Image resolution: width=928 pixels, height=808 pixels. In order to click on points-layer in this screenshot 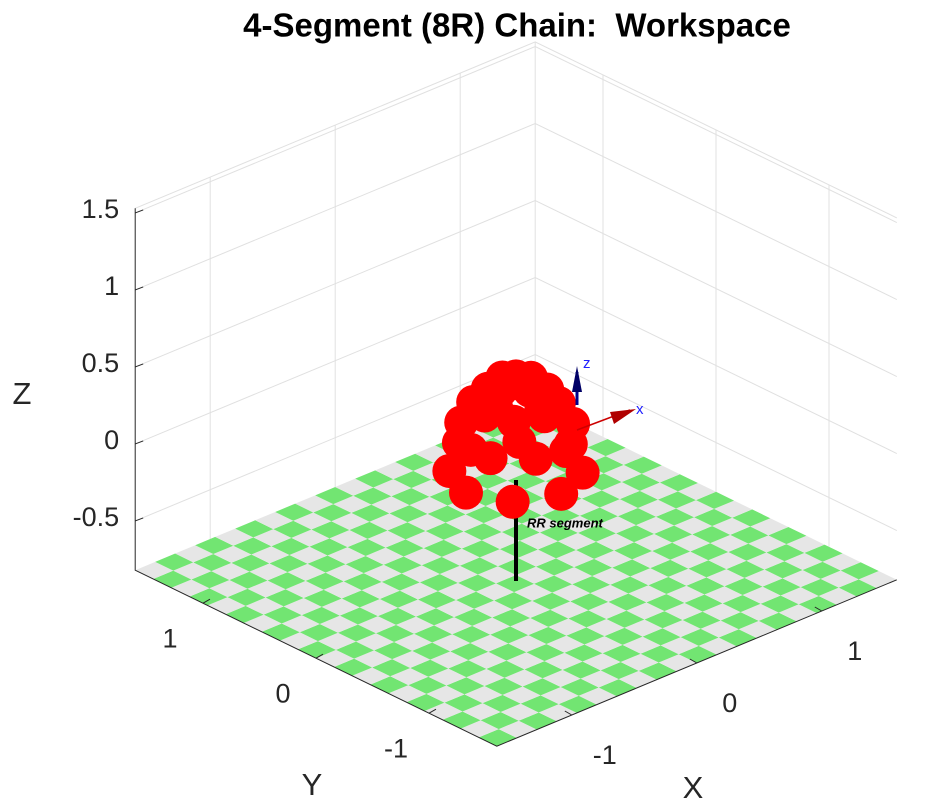, I will do `click(516, 439)`.